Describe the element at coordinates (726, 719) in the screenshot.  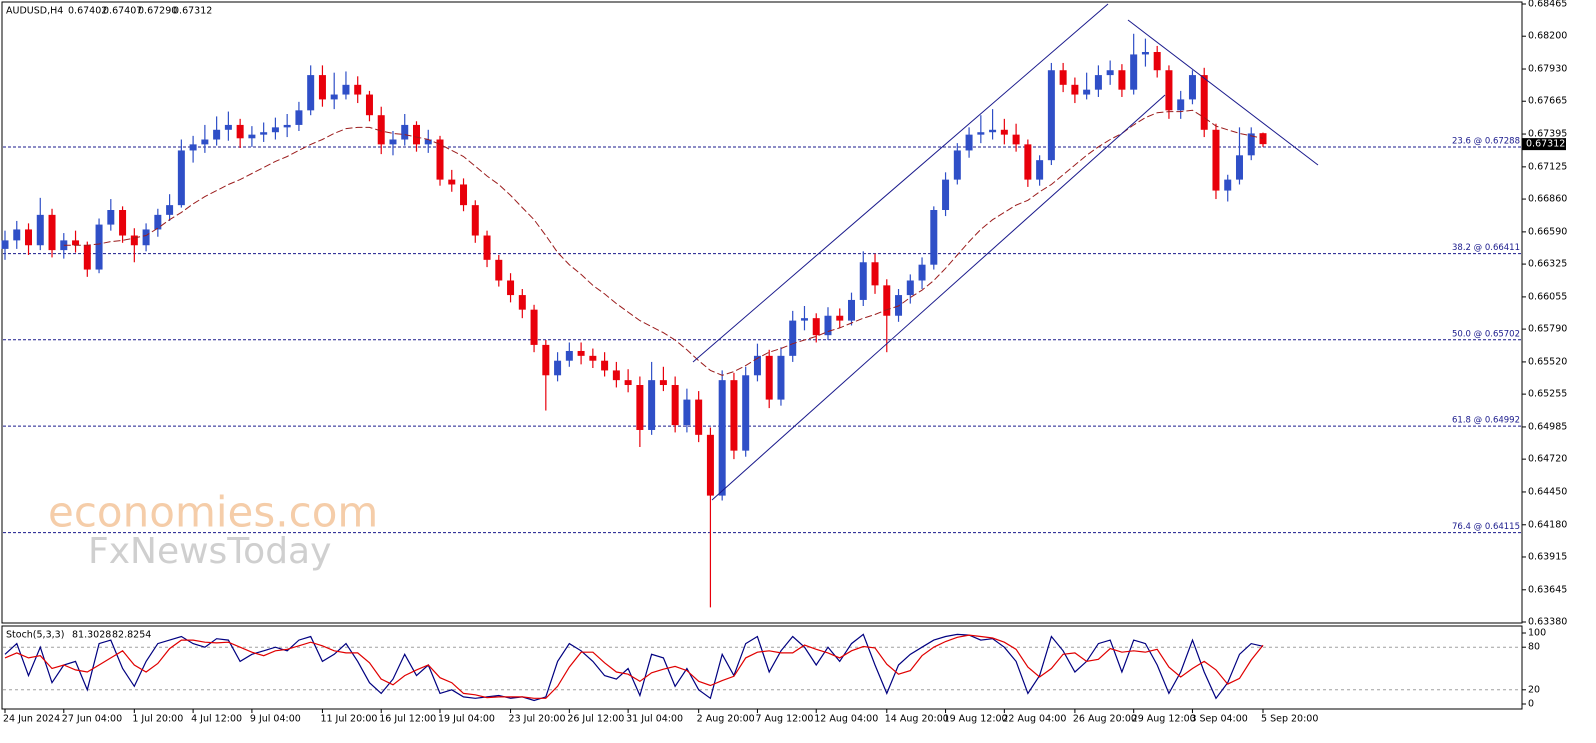
I see `x-tick-label: 2 Aug 20:00` at that location.